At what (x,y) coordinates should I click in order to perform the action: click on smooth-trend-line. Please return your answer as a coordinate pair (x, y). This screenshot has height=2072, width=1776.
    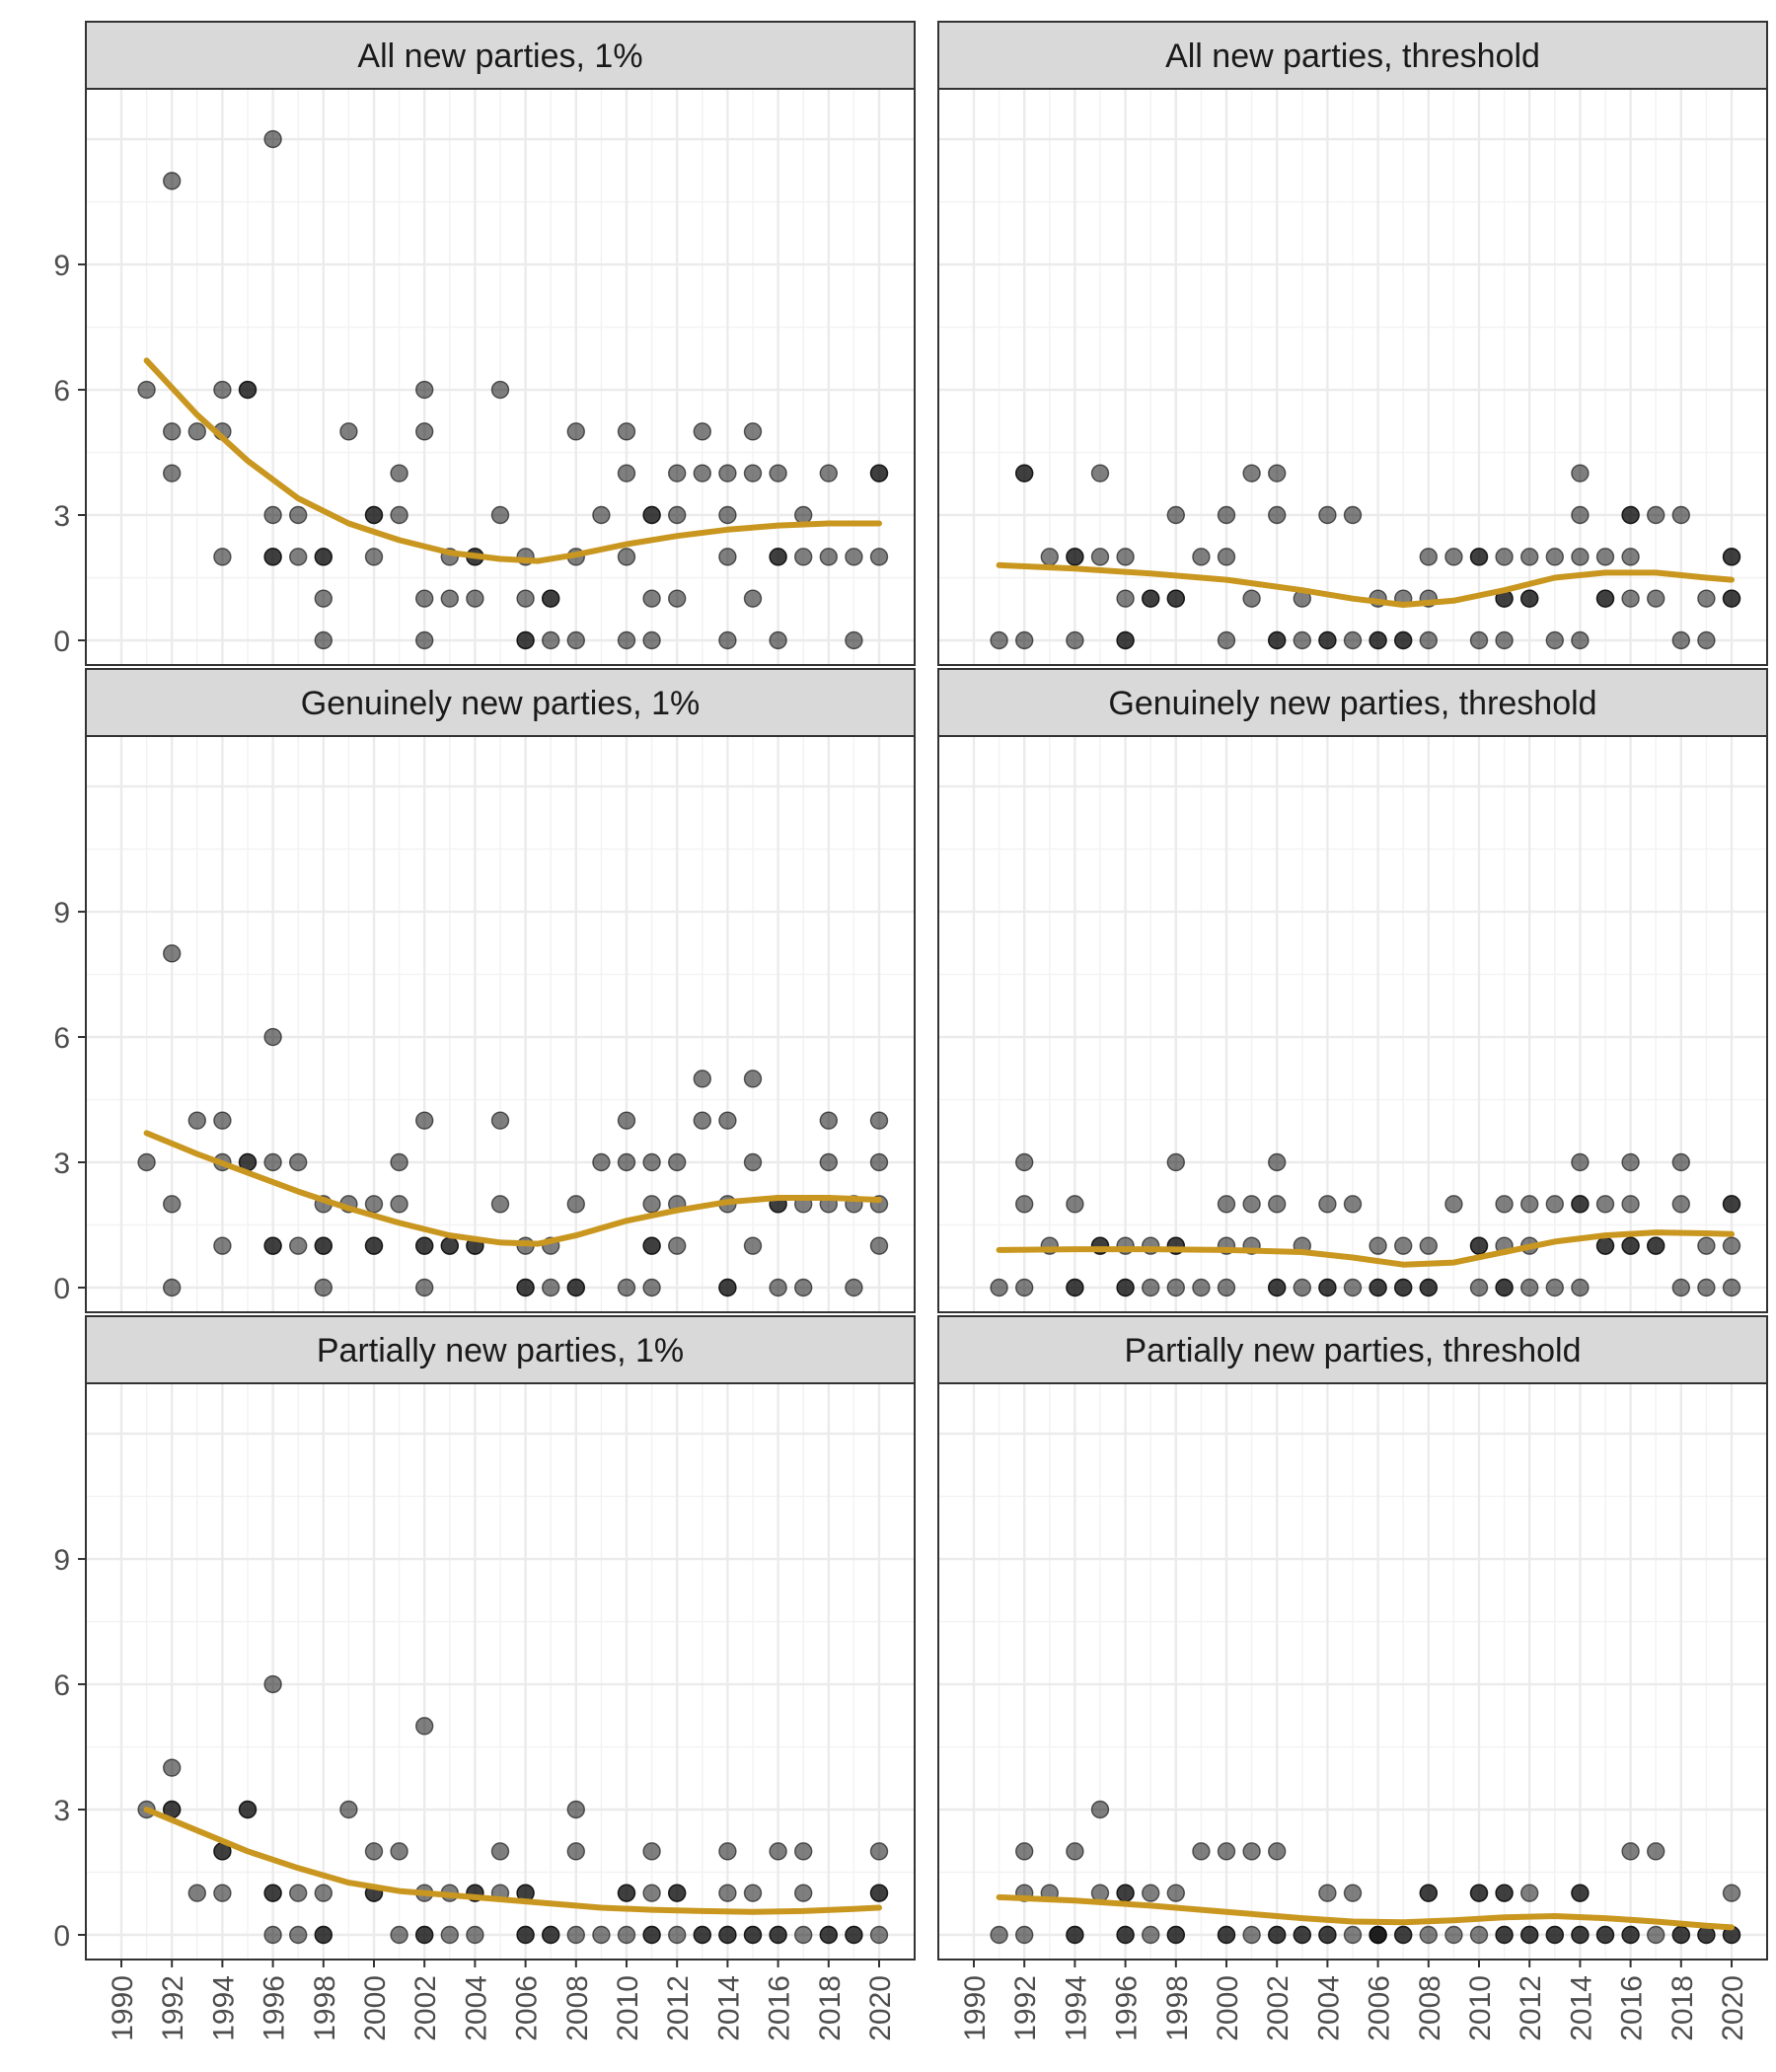
    Looking at the image, I should click on (513, 1188).